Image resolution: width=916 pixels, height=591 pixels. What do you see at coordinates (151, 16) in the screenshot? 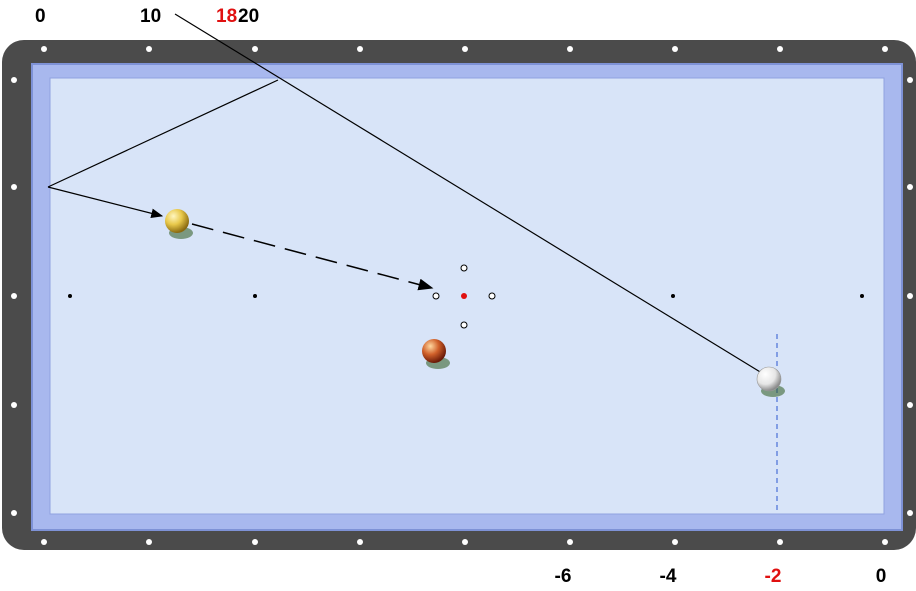
I see `top-scale-label-10: 10` at bounding box center [151, 16].